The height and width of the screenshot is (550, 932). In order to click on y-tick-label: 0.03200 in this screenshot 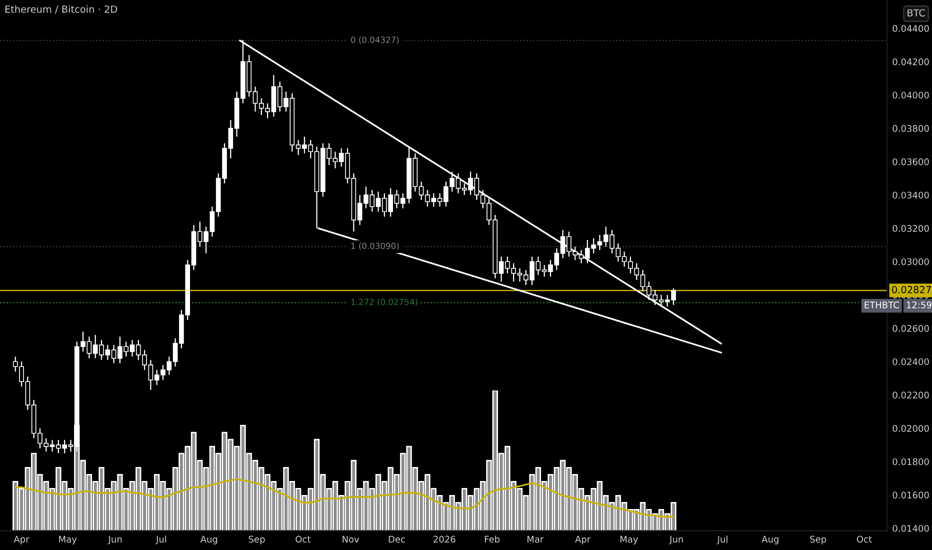, I will do `click(910, 228)`.